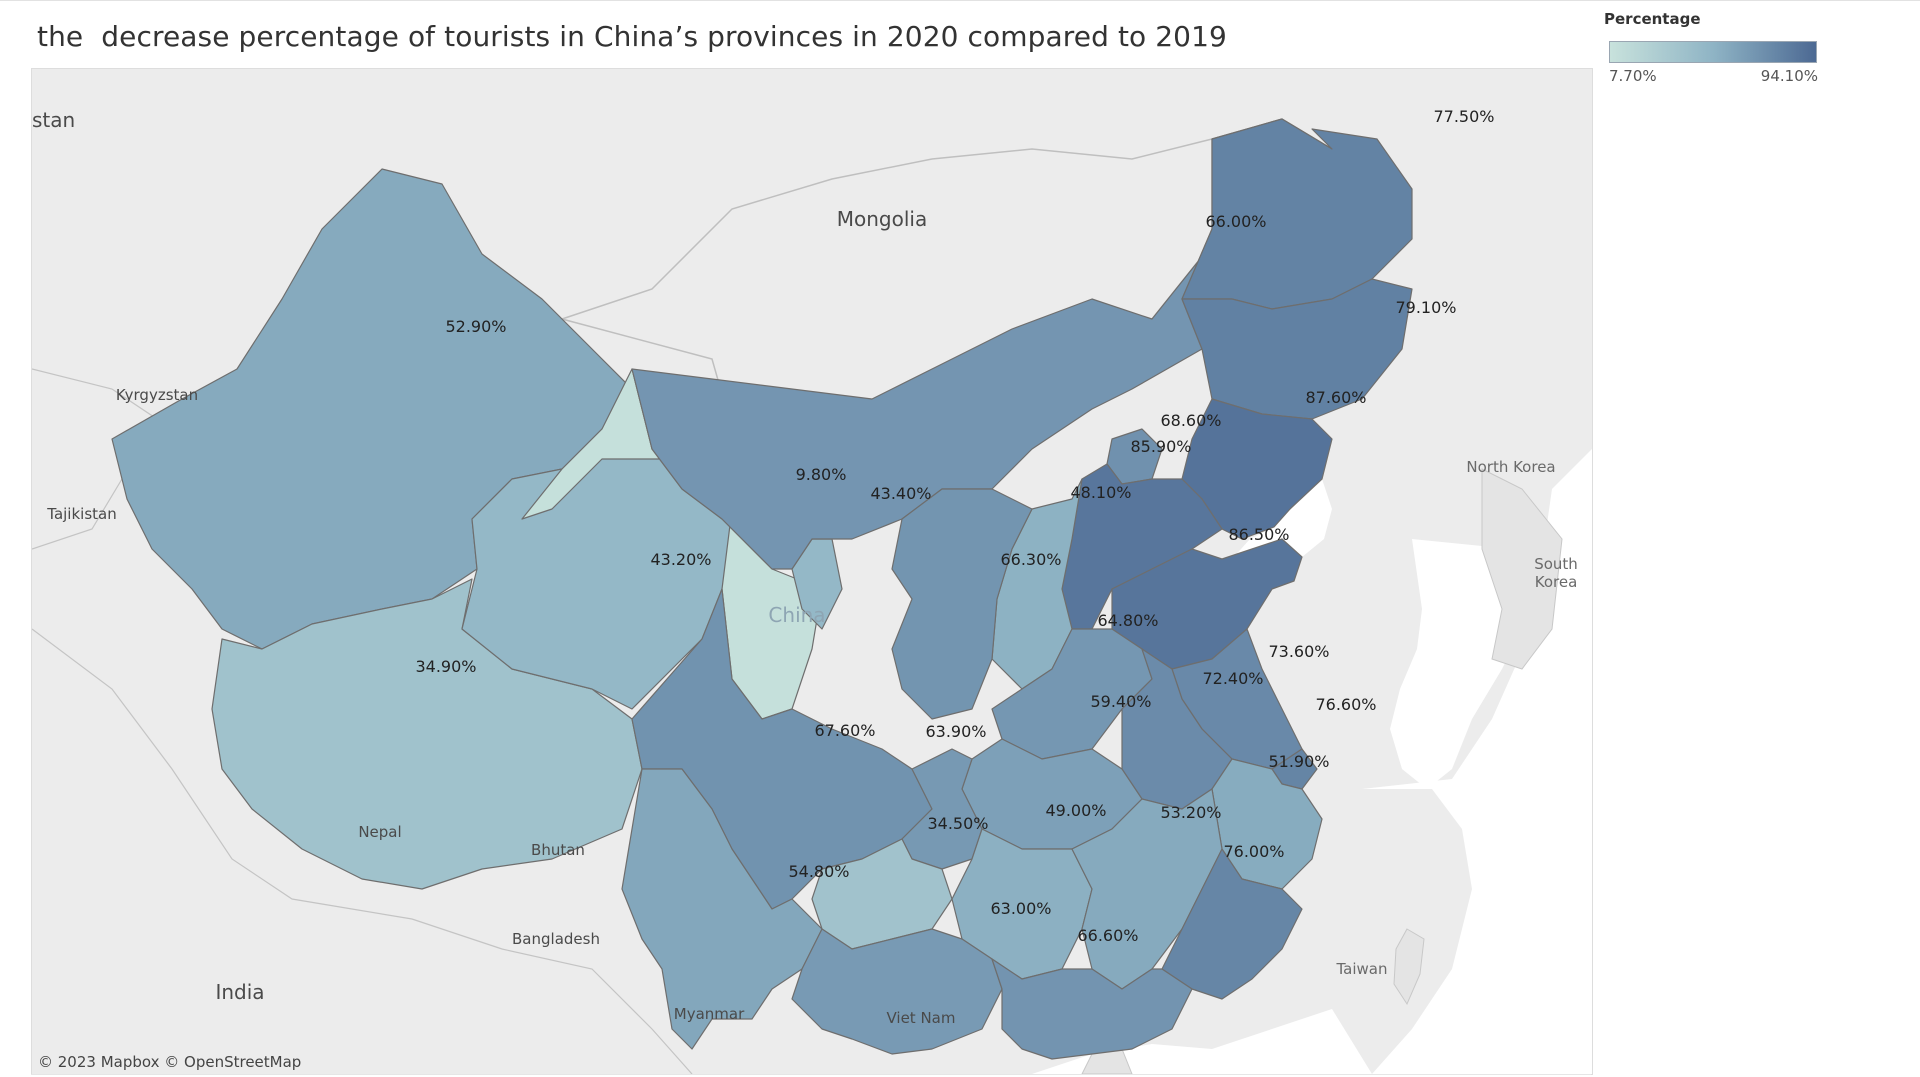 The width and height of the screenshot is (1920, 1077). I want to click on province-fujian, so click(1232, 924).